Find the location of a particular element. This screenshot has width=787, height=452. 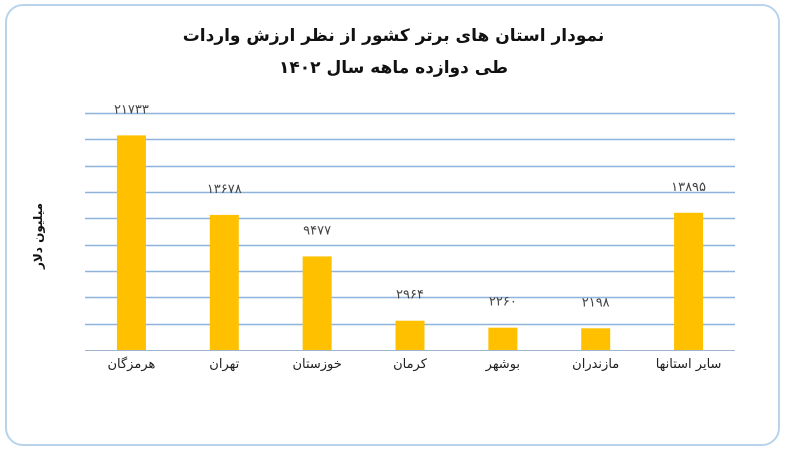

data-label: ۲۲۶۰ is located at coordinates (503, 302).